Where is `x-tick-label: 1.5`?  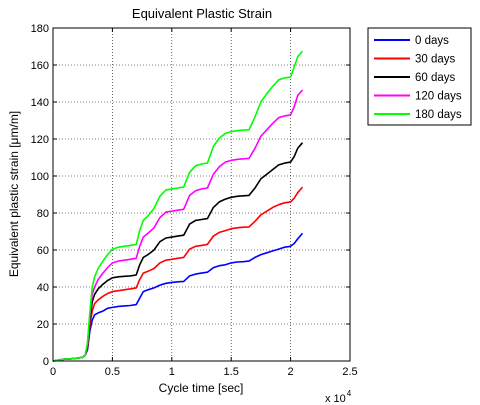 x-tick-label: 1.5 is located at coordinates (231, 372).